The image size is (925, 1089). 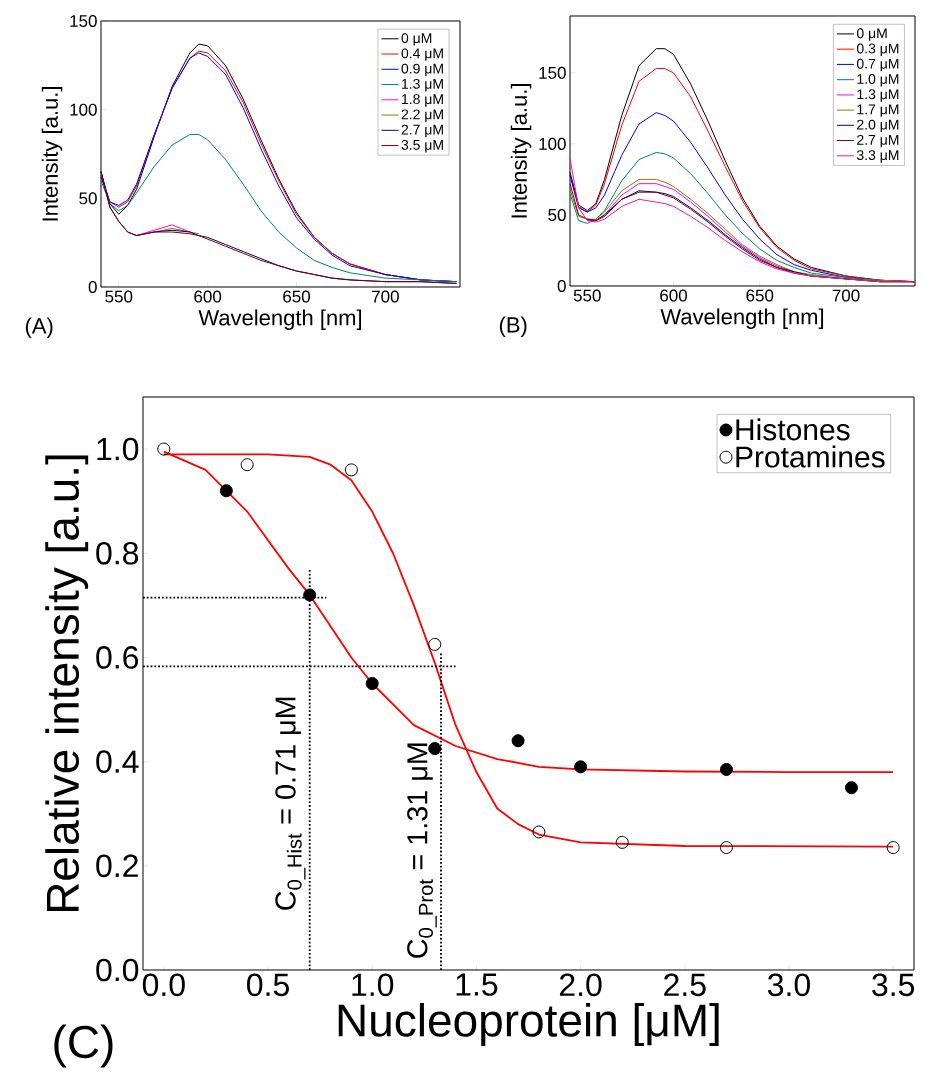 I want to click on x-tick-label: 1.5, so click(x=477, y=984).